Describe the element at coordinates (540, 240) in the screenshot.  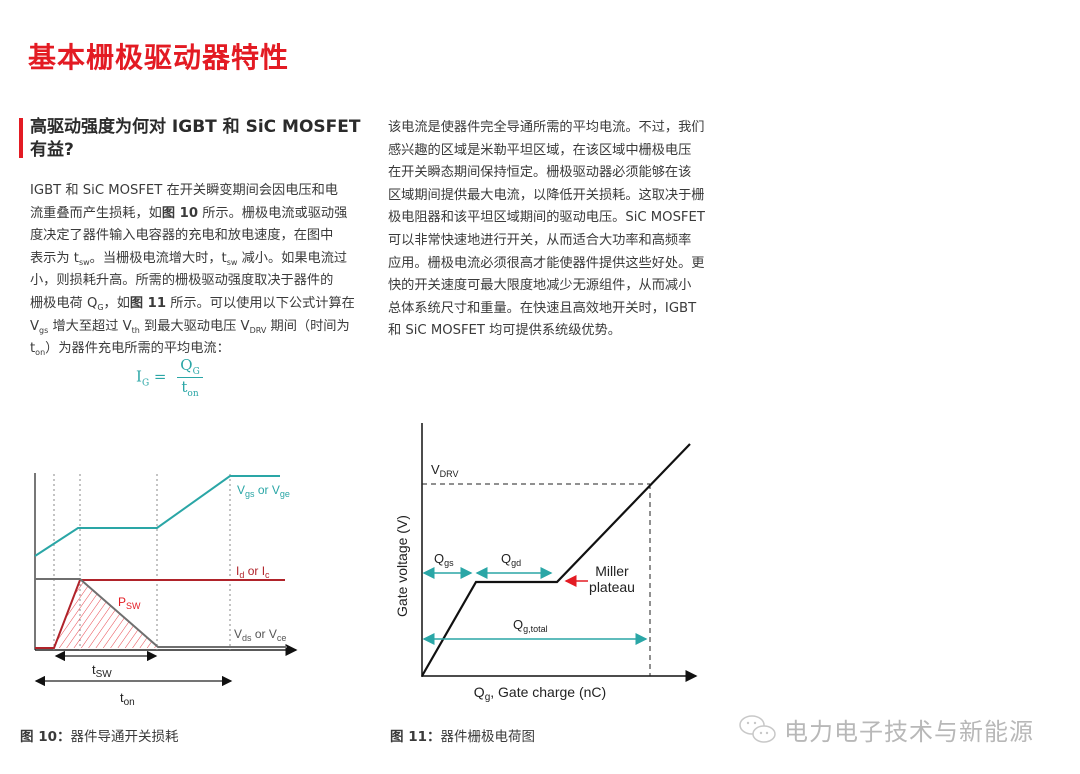
I see `text-run: 可以非常快速地进行开关，从而适合大功率和高频率` at that location.